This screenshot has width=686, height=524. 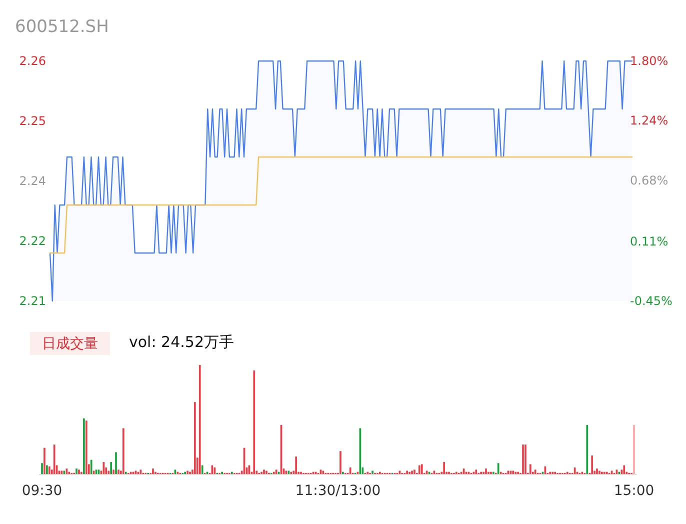 I want to click on text: vol: 24.52万手, so click(x=181, y=342).